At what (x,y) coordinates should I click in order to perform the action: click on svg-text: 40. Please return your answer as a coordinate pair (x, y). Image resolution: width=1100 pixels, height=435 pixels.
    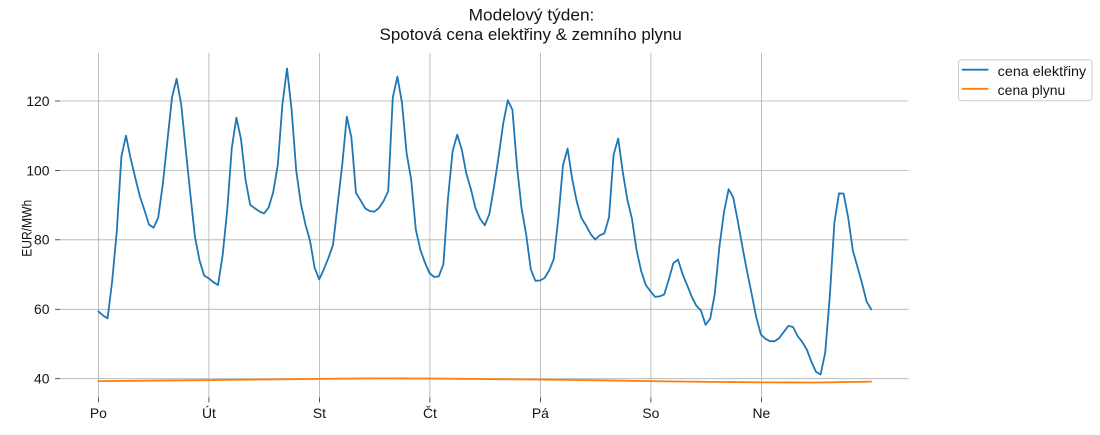
    Looking at the image, I should click on (42, 379).